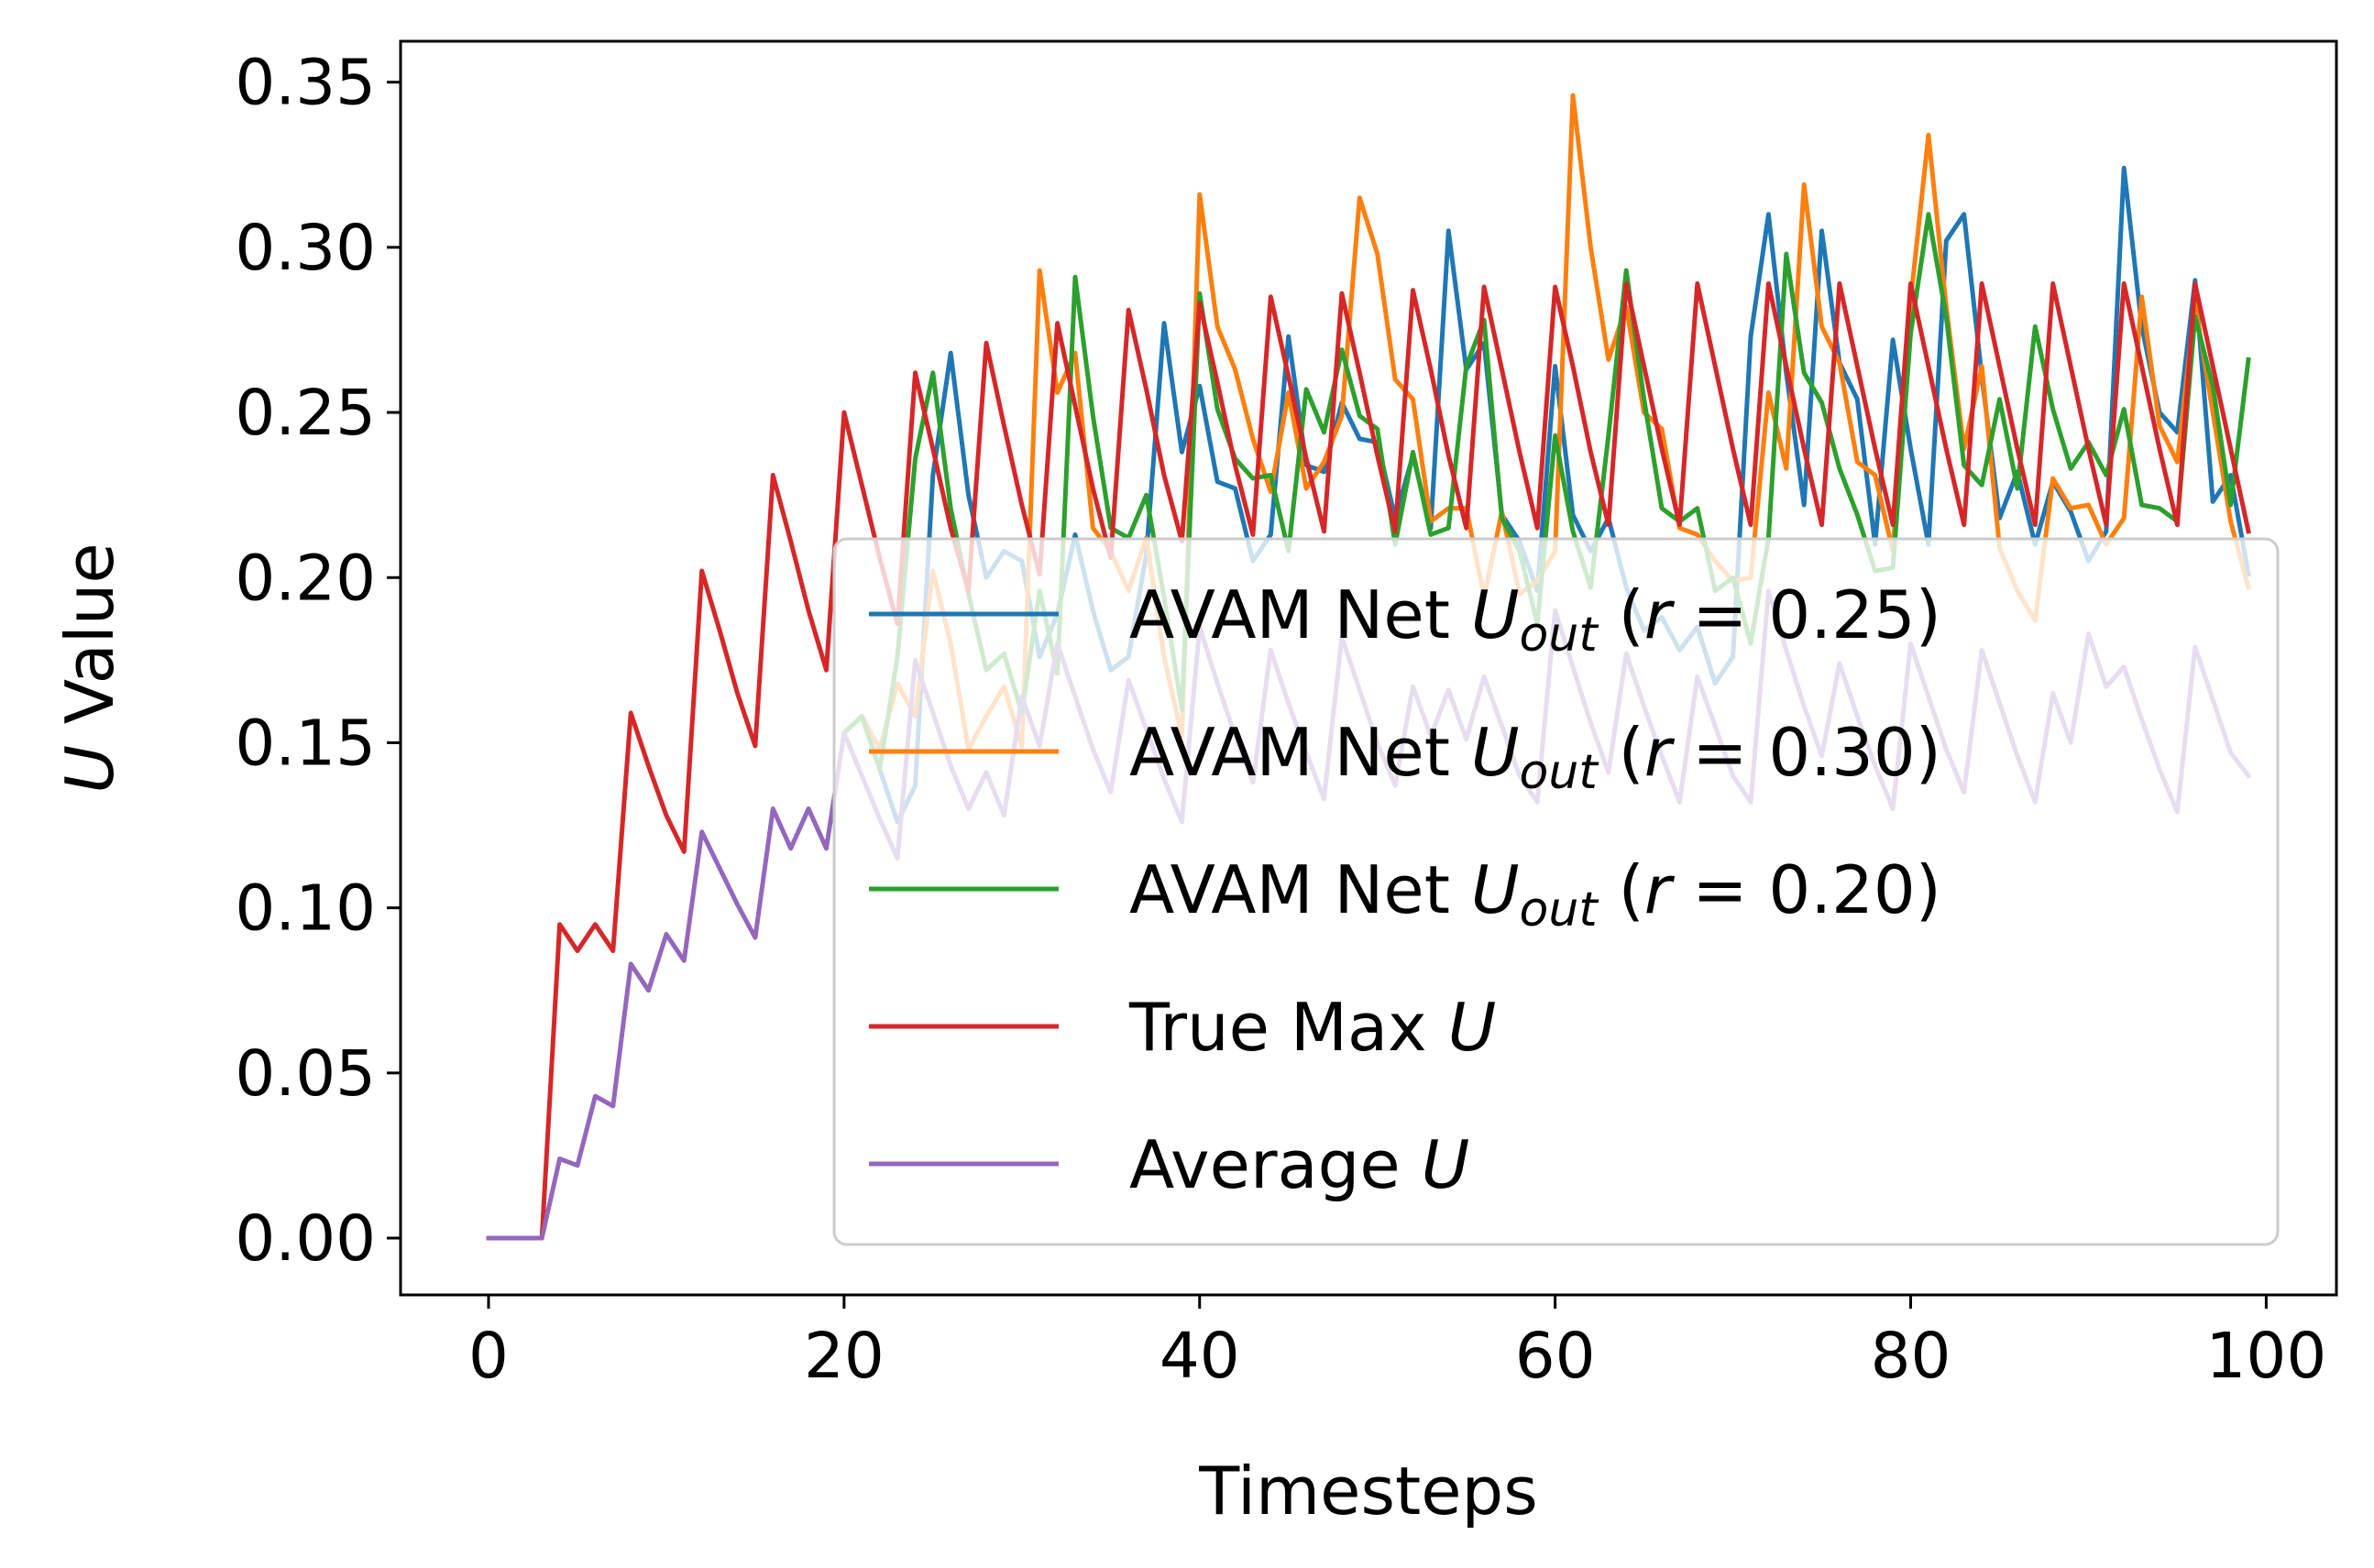 The height and width of the screenshot is (1568, 2374). Describe the element at coordinates (1535, 757) in the screenshot. I see `legend-label: AVAM Net Uout (r = 0.30)` at that location.